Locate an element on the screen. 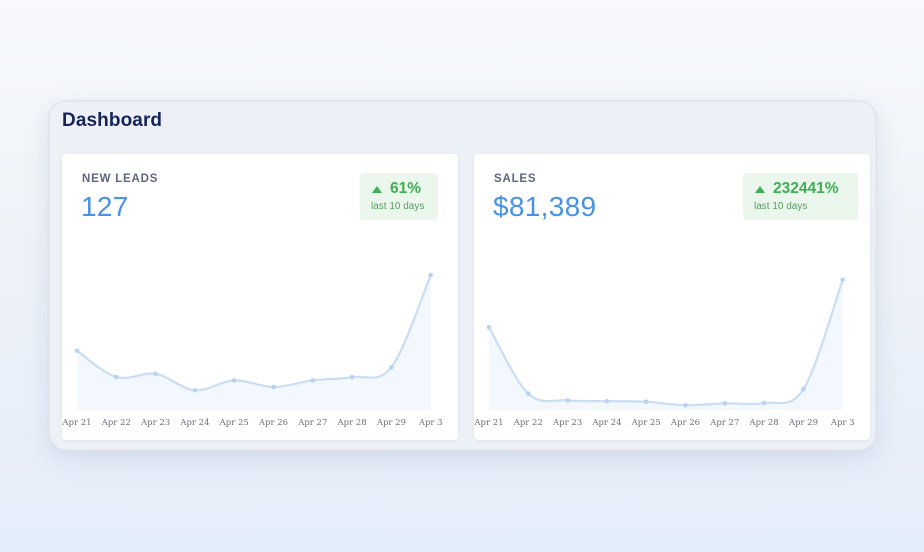 The height and width of the screenshot is (552, 924). dashboard-title: Dashboard is located at coordinates (112, 120).